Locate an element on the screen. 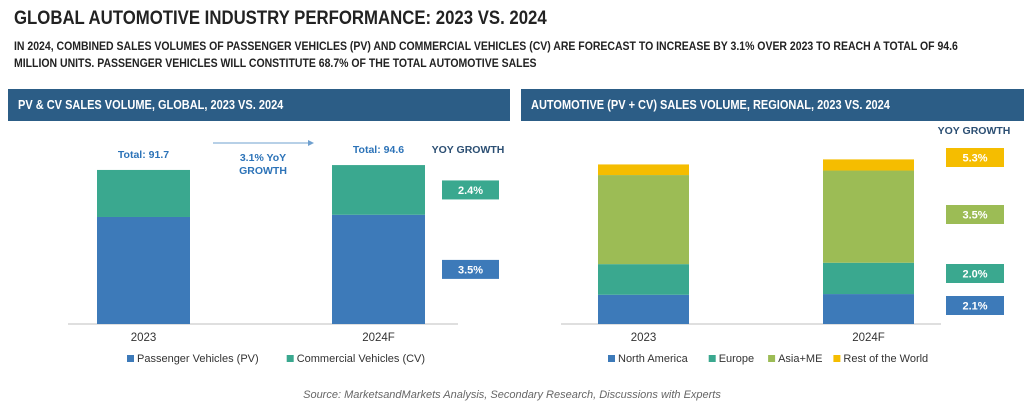 The image size is (1024, 409). yoy-badge-rest-of-the-world-label: 5.3% is located at coordinates (974, 159).